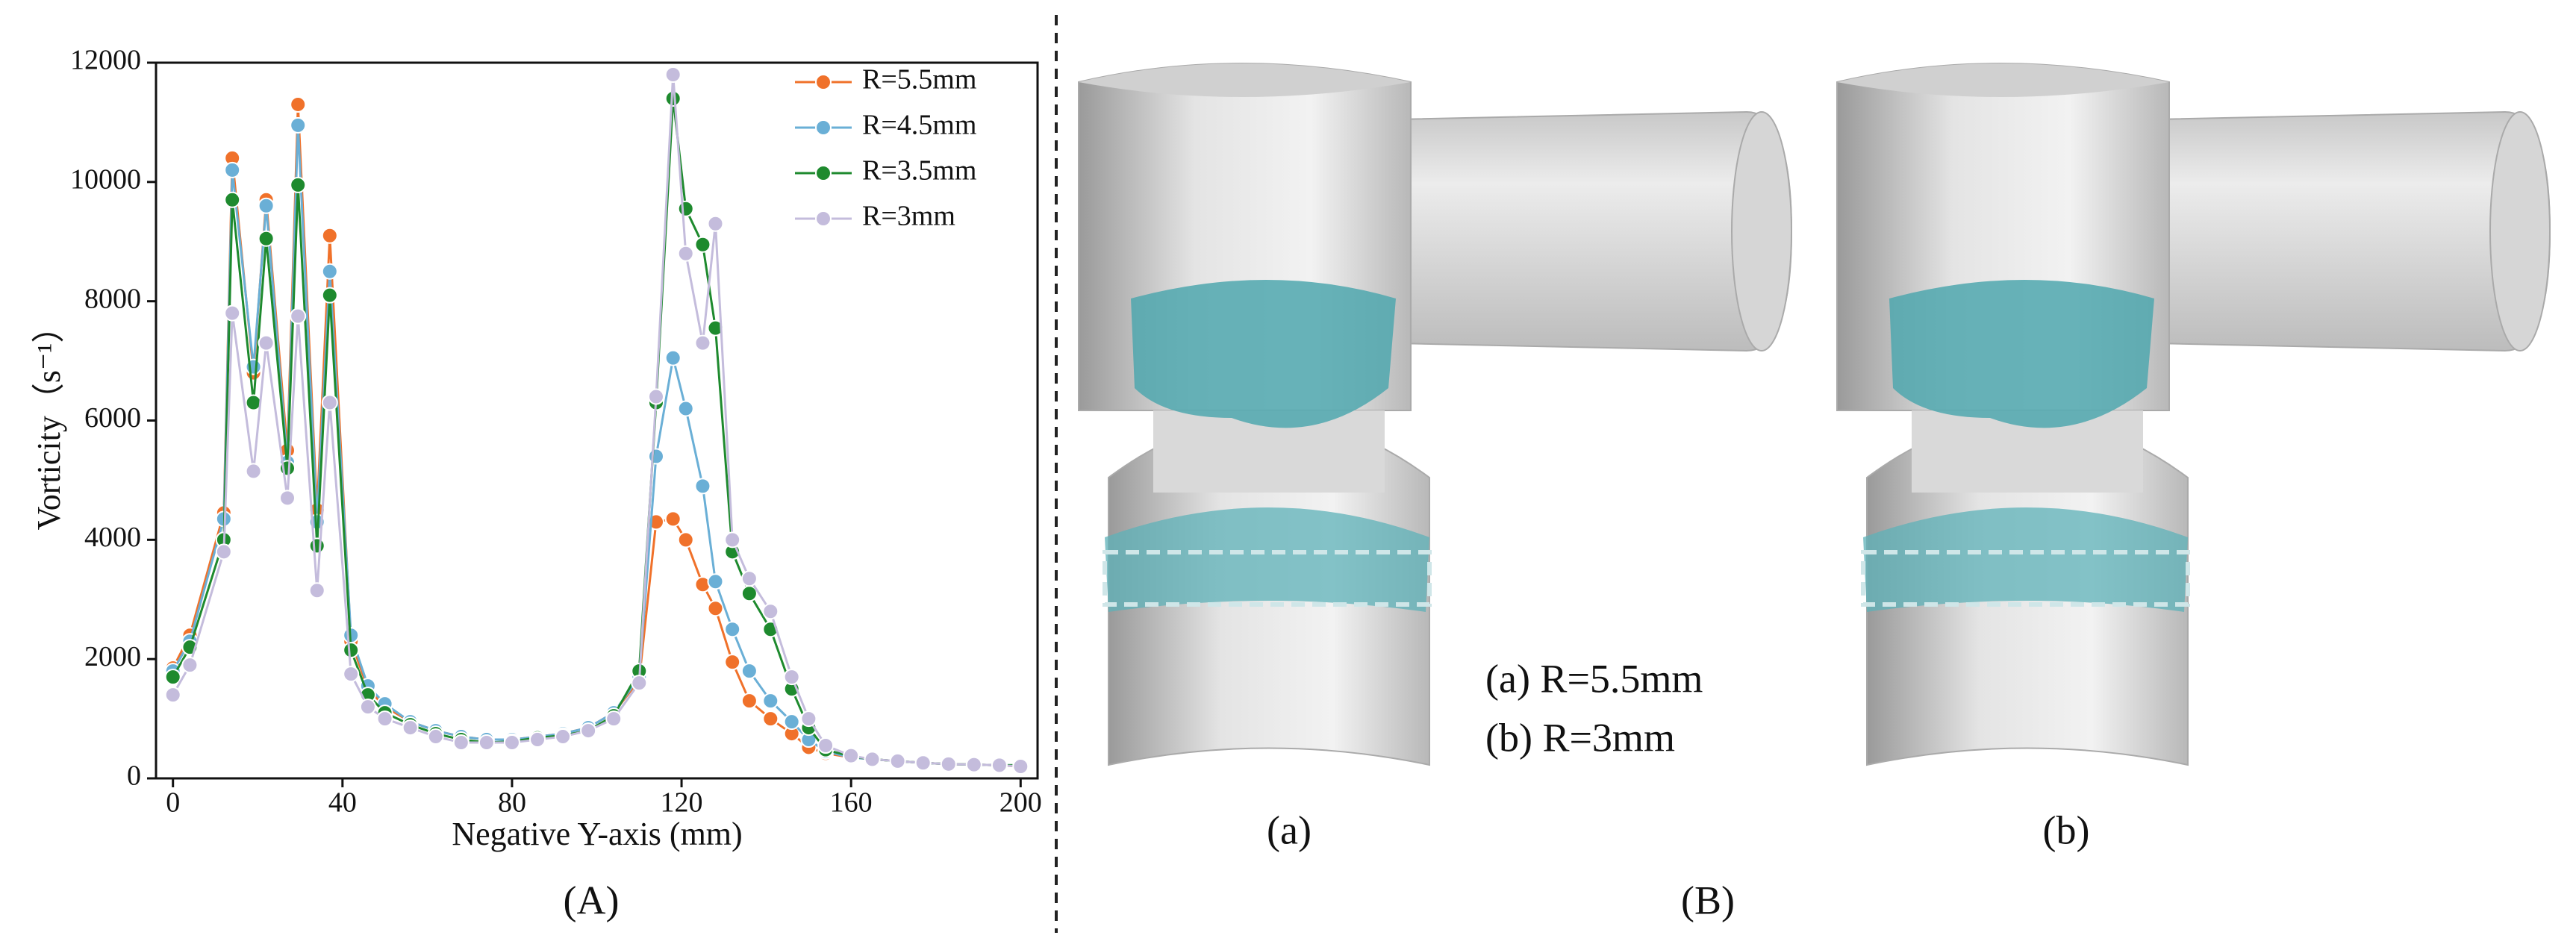  I want to click on y-tick-label: 8000, so click(112, 298).